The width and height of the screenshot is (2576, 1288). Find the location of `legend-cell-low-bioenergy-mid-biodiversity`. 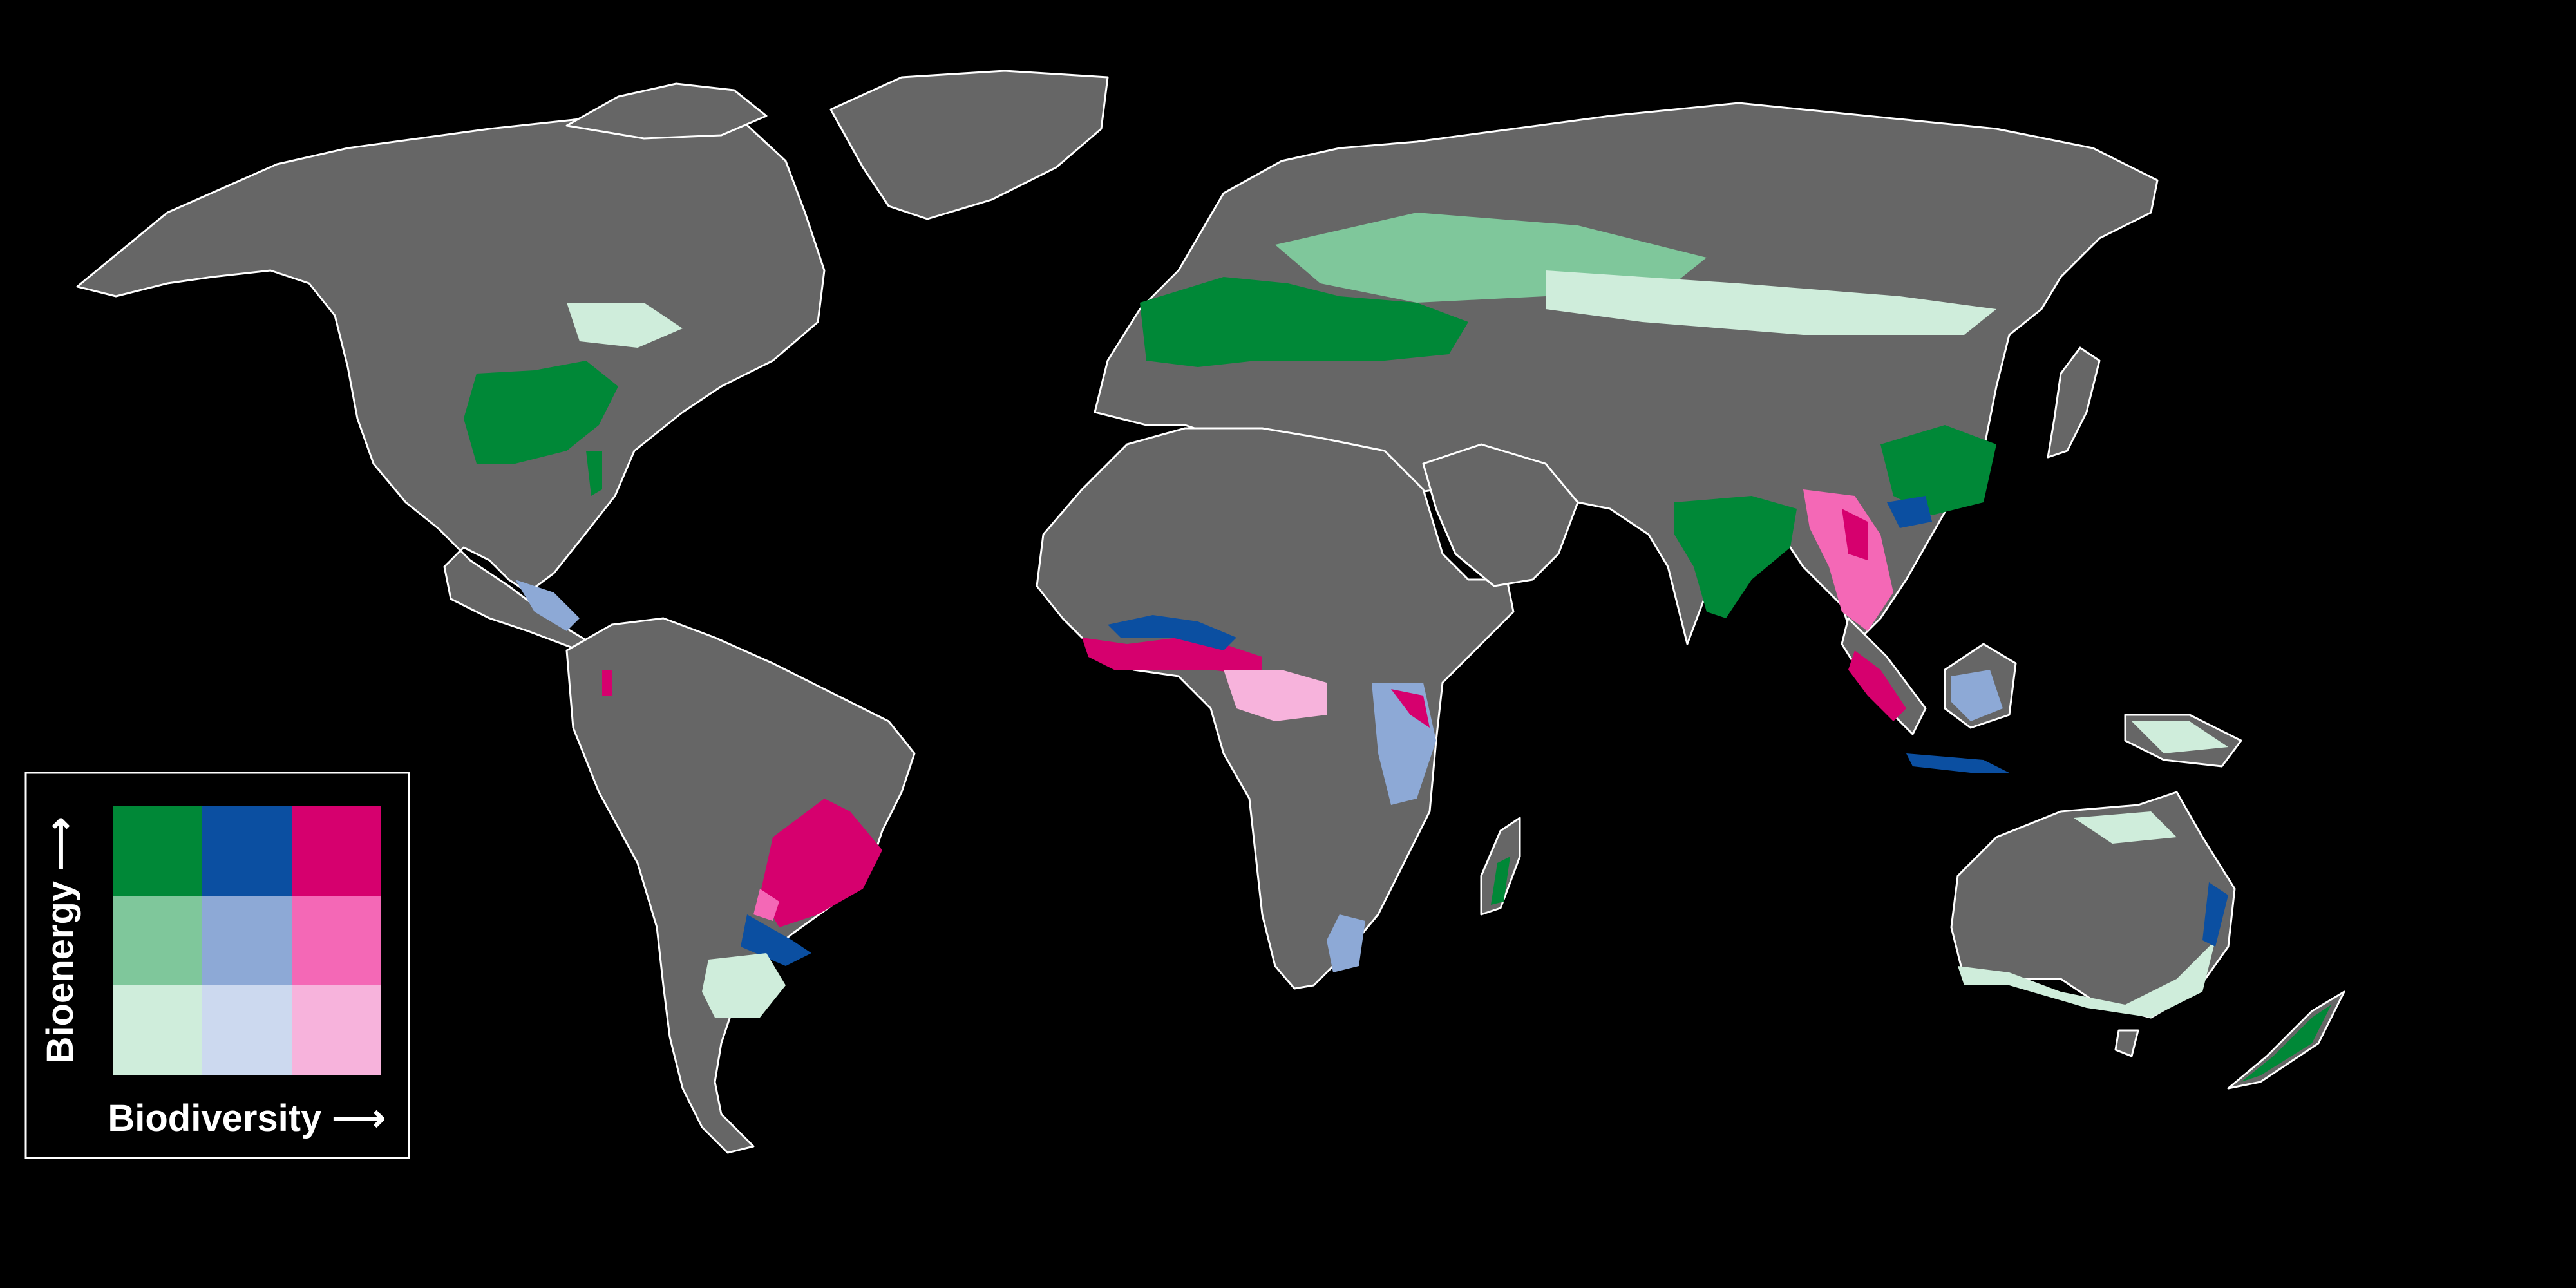

legend-cell-low-bioenergy-mid-biodiversity is located at coordinates (247, 1030).